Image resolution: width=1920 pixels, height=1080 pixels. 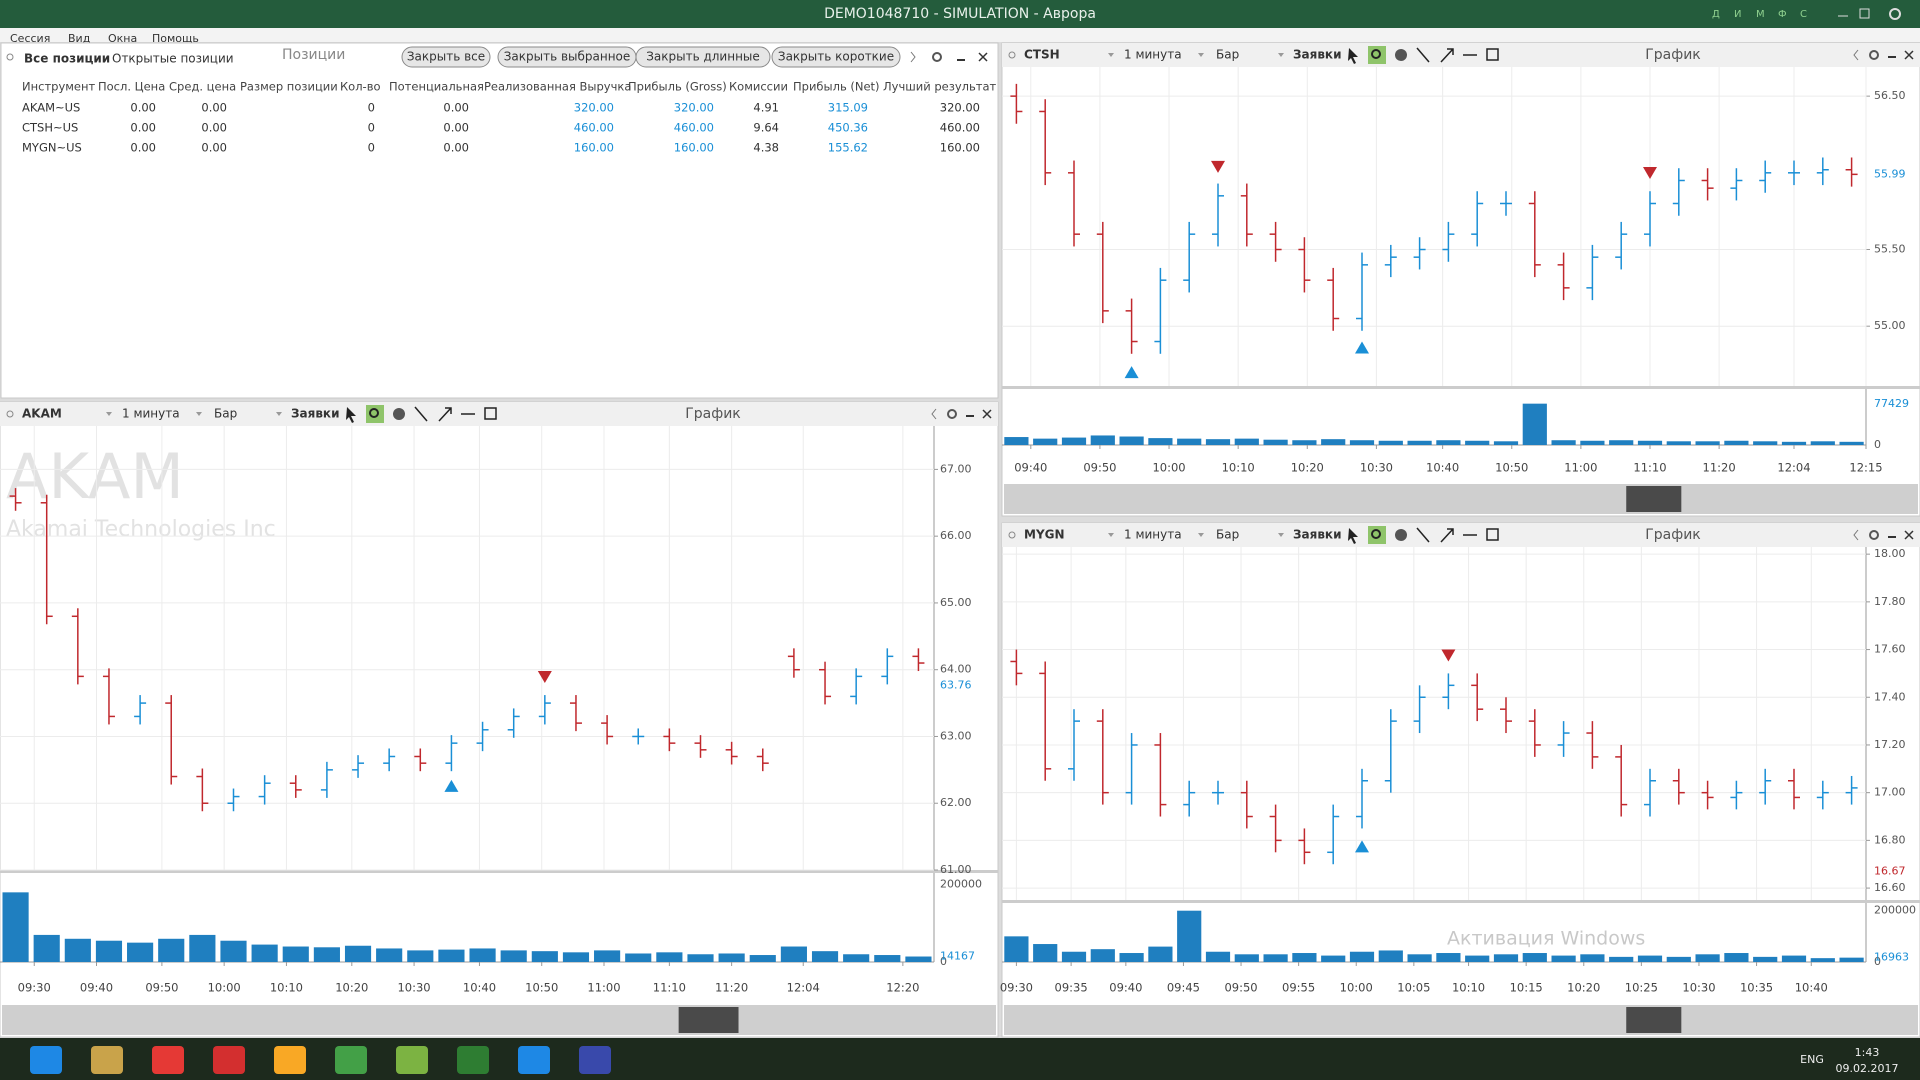 I want to click on symbol-select: MYGN, so click(x=1044, y=535).